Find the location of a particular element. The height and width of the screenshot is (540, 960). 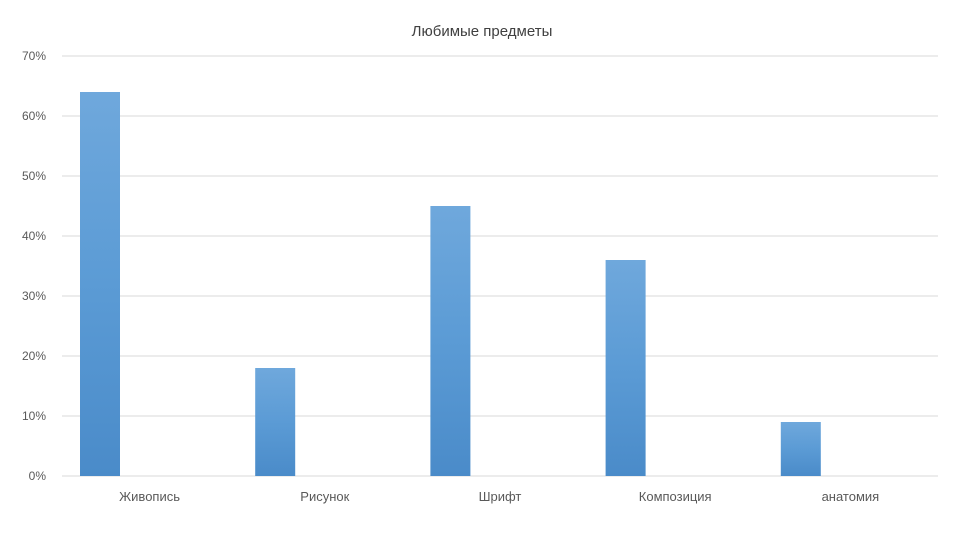

y-tick-label: 30% is located at coordinates (34, 296).